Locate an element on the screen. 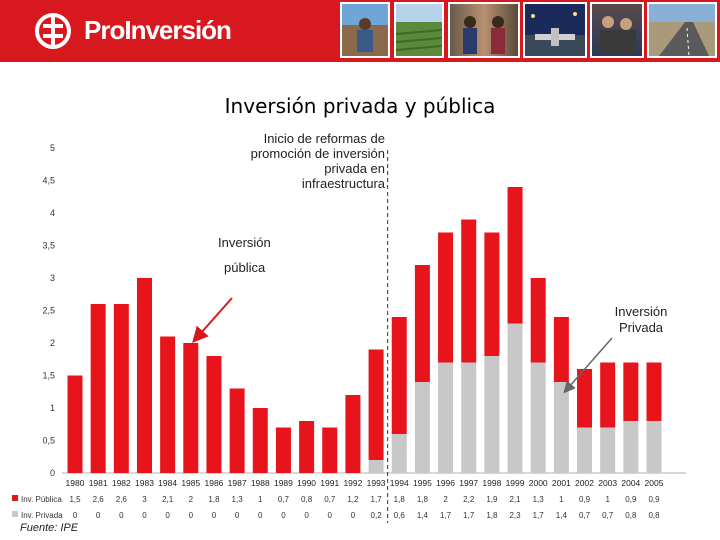  x-tick-label: 1983 is located at coordinates (144, 483).